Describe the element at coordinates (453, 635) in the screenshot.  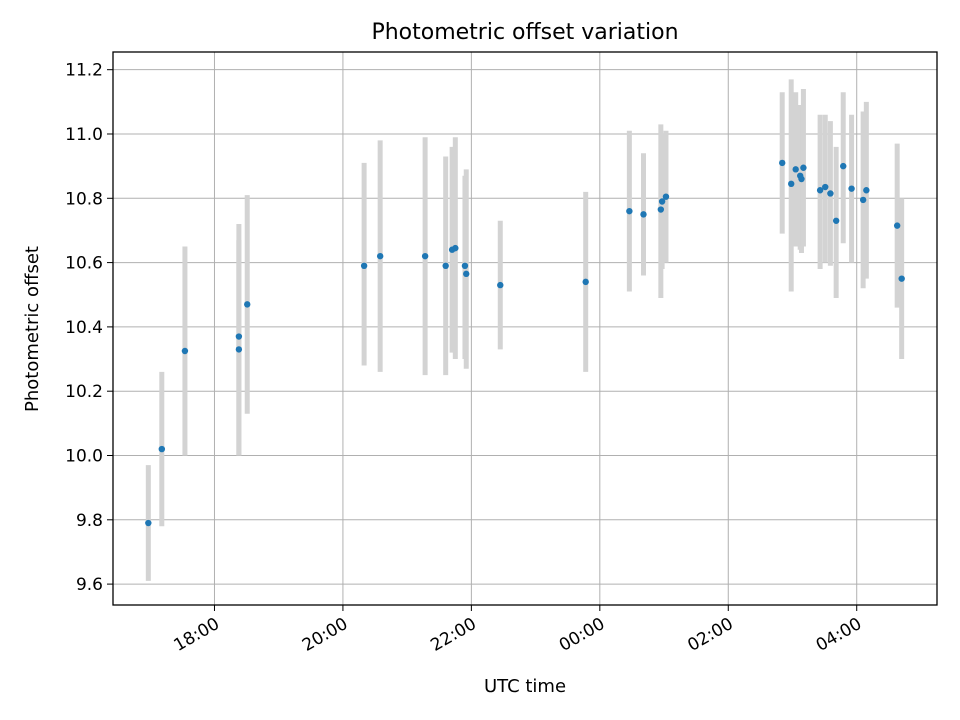
I see `x-tick-label: 22:00` at that location.